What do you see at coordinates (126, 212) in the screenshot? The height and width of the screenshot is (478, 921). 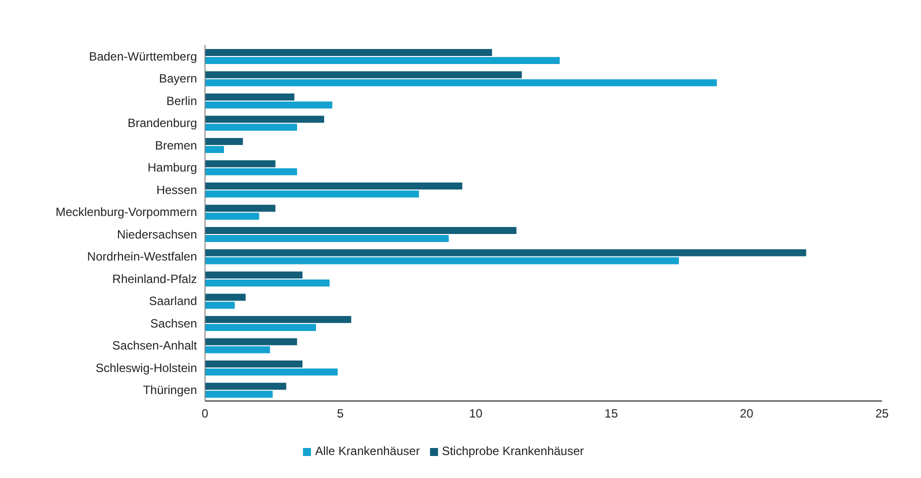 I see `y-tick-label: Mecklenburg-Vorpommern` at bounding box center [126, 212].